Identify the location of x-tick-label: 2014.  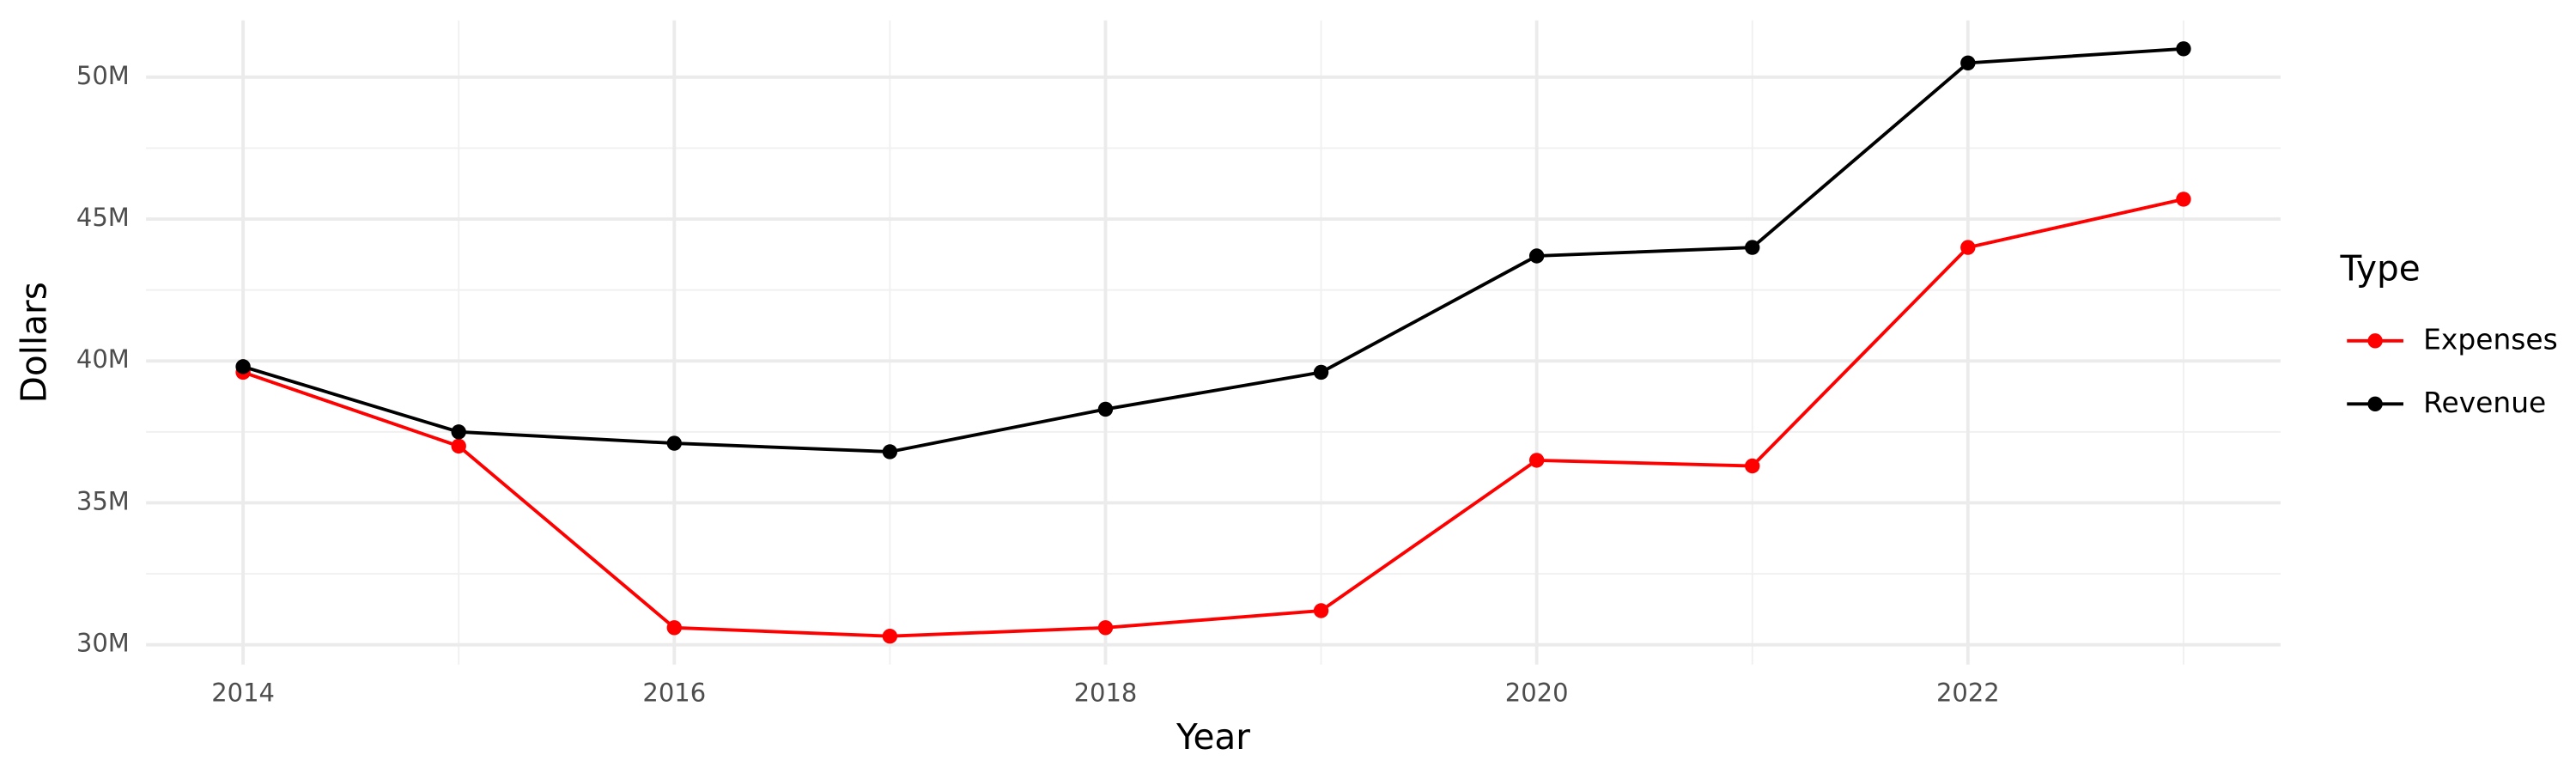
(243, 693).